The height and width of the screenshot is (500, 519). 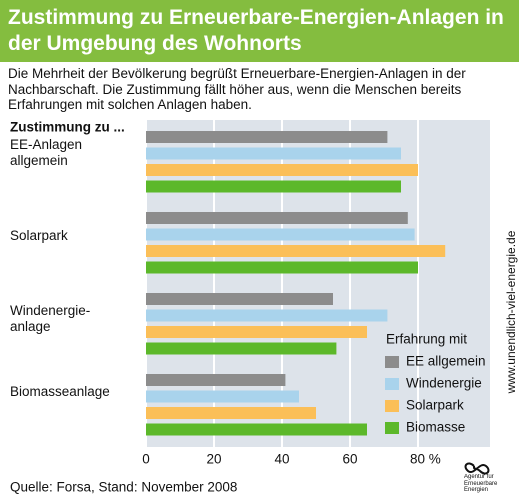 What do you see at coordinates (60, 391) in the screenshot?
I see `category-label: Biomasseanlage` at bounding box center [60, 391].